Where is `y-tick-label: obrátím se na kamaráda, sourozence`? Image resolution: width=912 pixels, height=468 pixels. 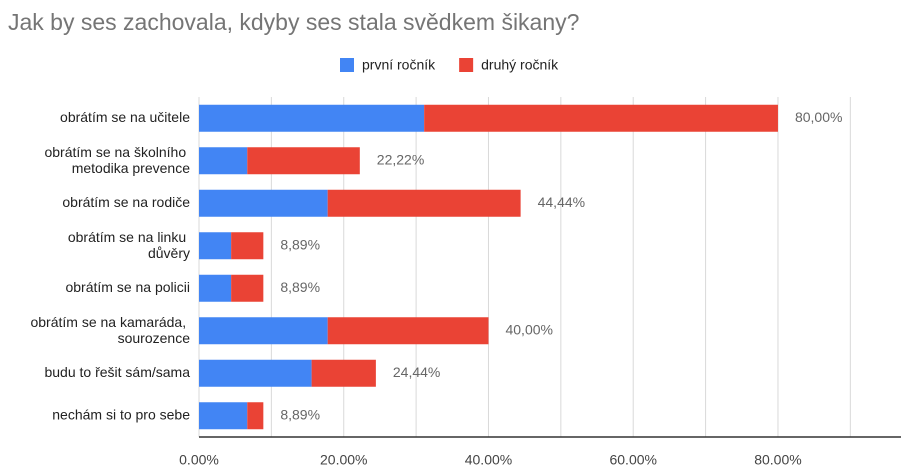
y-tick-label: obrátím se na kamaráda, sourozence is located at coordinates (110, 329).